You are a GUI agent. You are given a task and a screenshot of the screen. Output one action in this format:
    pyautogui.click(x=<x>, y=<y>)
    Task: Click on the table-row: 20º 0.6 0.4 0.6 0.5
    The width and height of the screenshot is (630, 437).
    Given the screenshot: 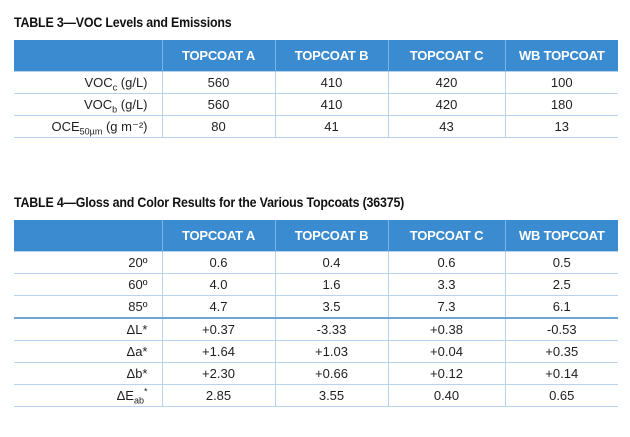 What is the action you would take?
    pyautogui.click(x=316, y=262)
    